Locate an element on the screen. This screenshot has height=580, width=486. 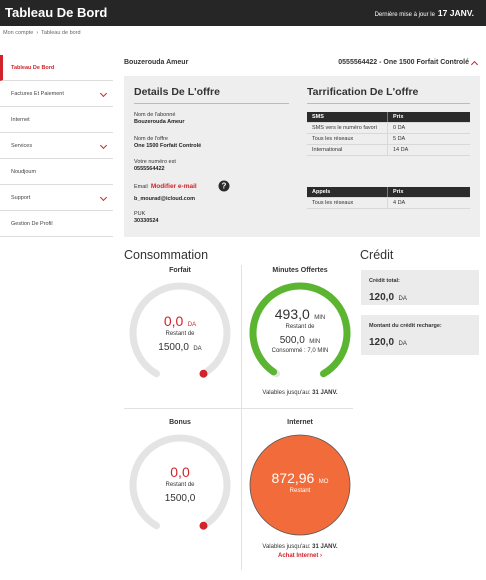
email-row: Email Modifier e-mail is located at coordinates (165, 187).